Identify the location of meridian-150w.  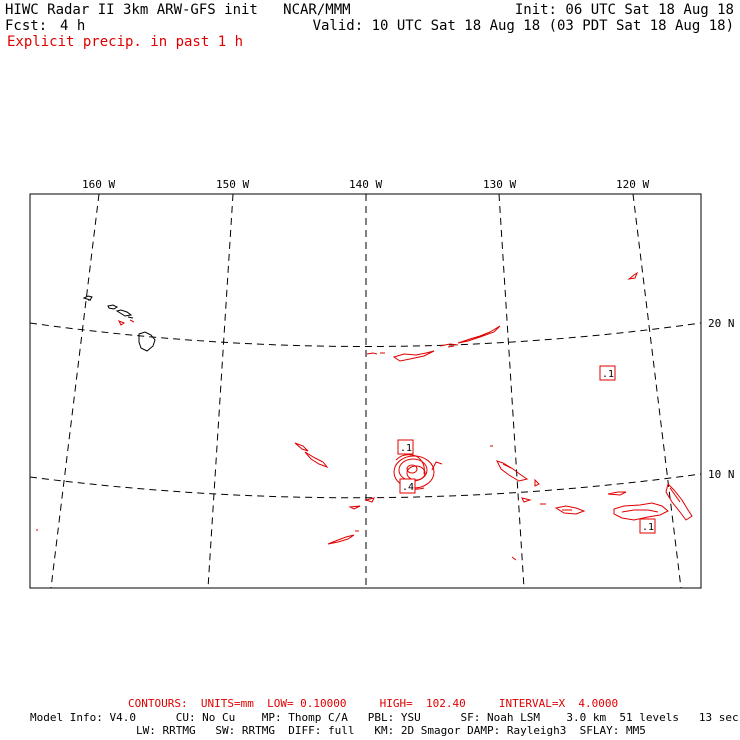
(220, 391).